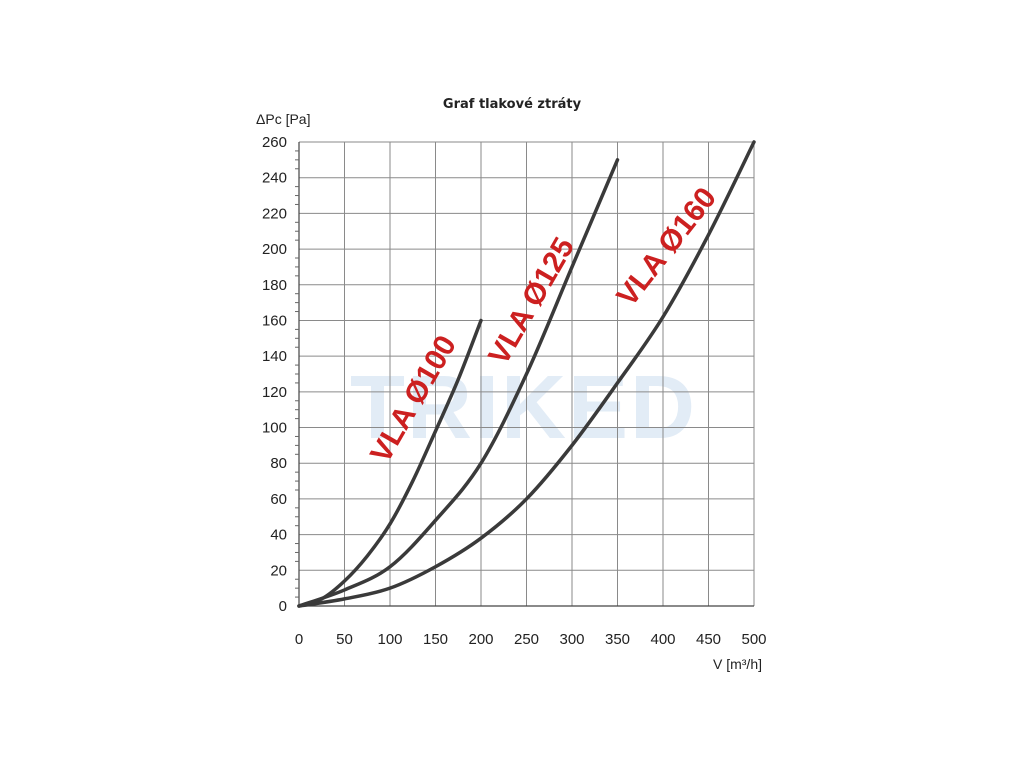 The image size is (1024, 768). I want to click on y-tick-label: 260, so click(274, 142).